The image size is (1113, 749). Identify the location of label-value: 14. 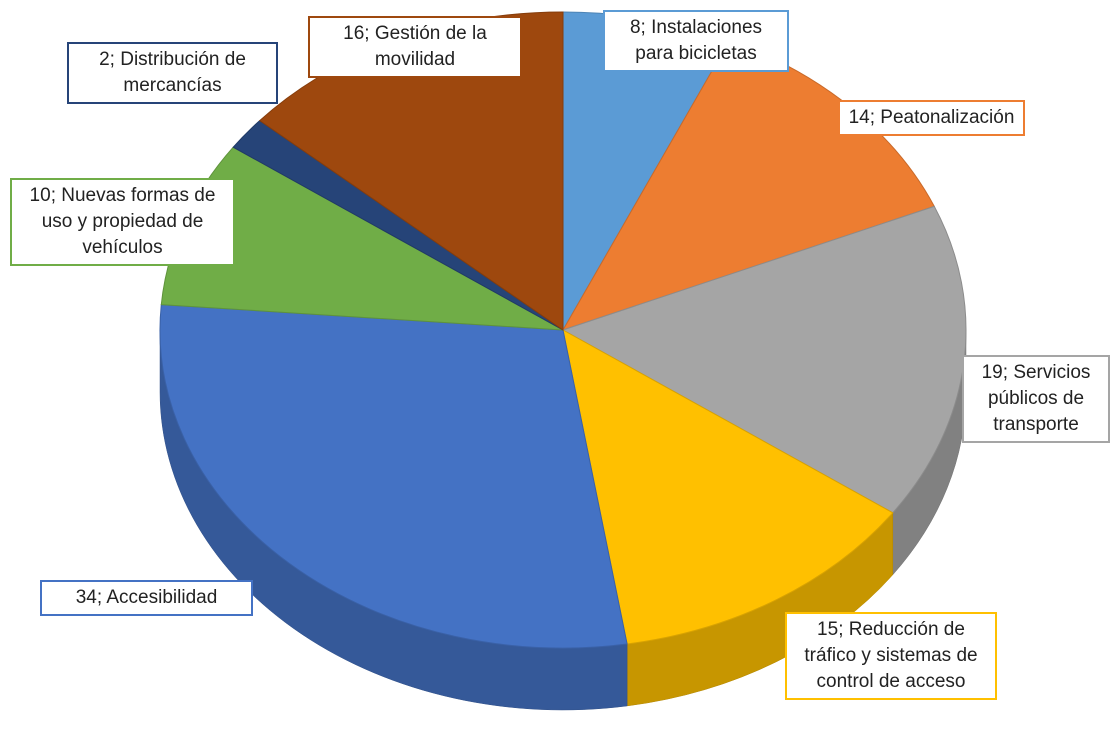
(859, 117).